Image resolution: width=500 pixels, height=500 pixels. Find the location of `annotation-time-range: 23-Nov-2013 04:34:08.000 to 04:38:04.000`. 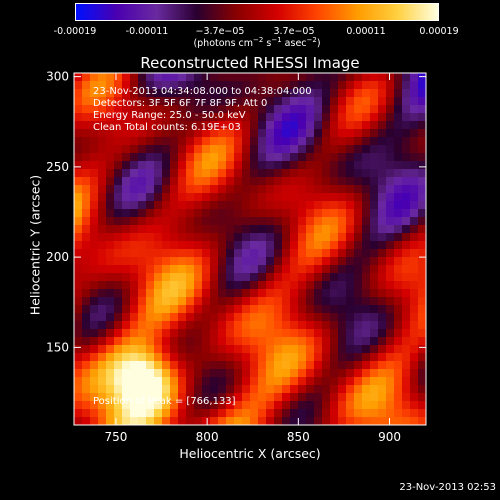

annotation-time-range: 23-Nov-2013 04:34:08.000 to 04:38:04.000 is located at coordinates (202, 91).